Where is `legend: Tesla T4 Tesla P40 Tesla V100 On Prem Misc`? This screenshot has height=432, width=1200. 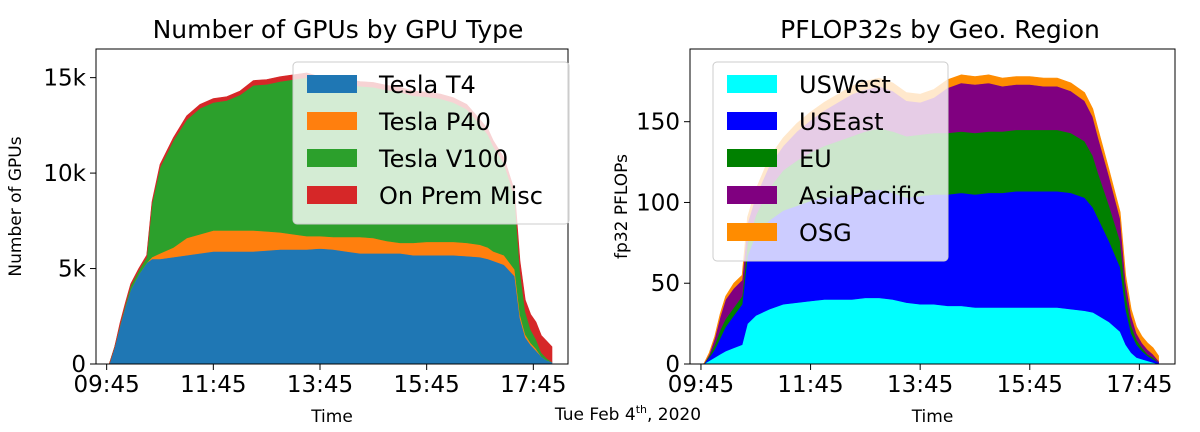
legend: Tesla T4 Tesla P40 Tesla V100 On Prem Misc is located at coordinates (431, 143).